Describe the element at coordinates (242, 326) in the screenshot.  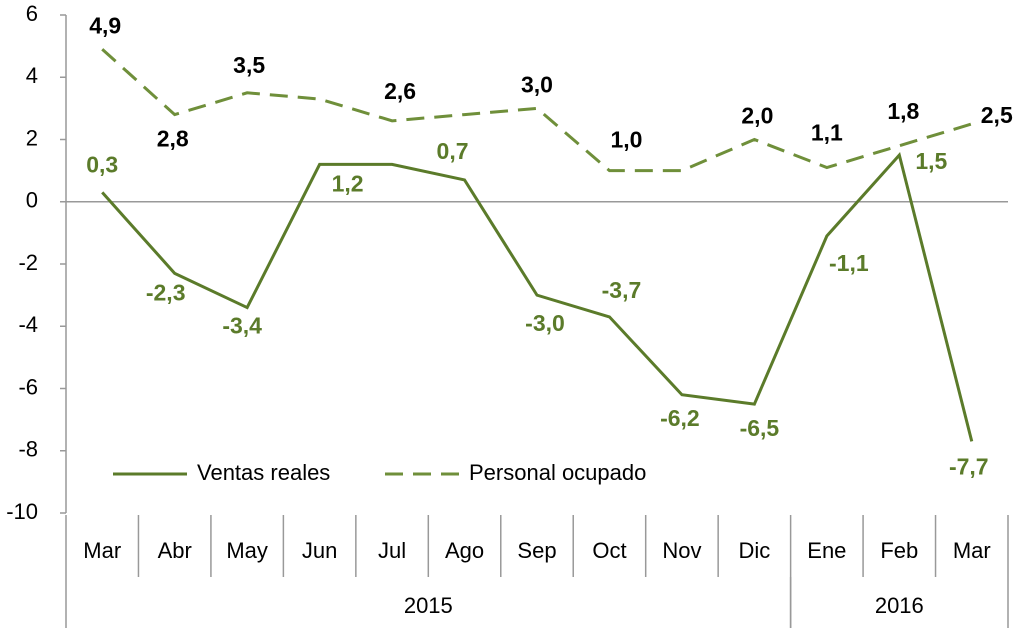
I see `value-label: -3,4` at that location.